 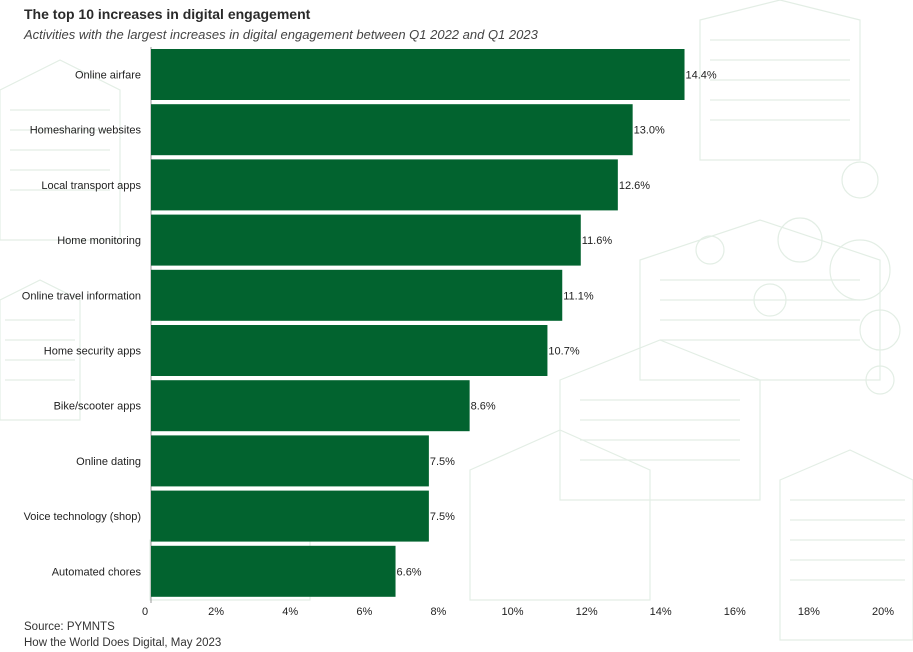 What do you see at coordinates (409, 572) in the screenshot?
I see `data-label: 6.6%` at bounding box center [409, 572].